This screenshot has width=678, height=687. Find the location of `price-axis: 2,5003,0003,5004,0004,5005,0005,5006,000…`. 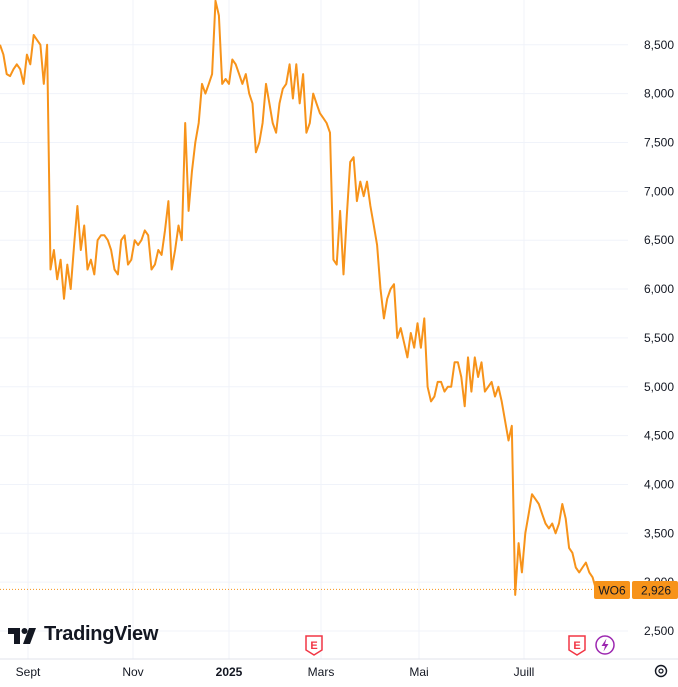

price-axis: 2,5003,0003,5004,0004,5005,0005,5006,000… is located at coordinates (659, 338).